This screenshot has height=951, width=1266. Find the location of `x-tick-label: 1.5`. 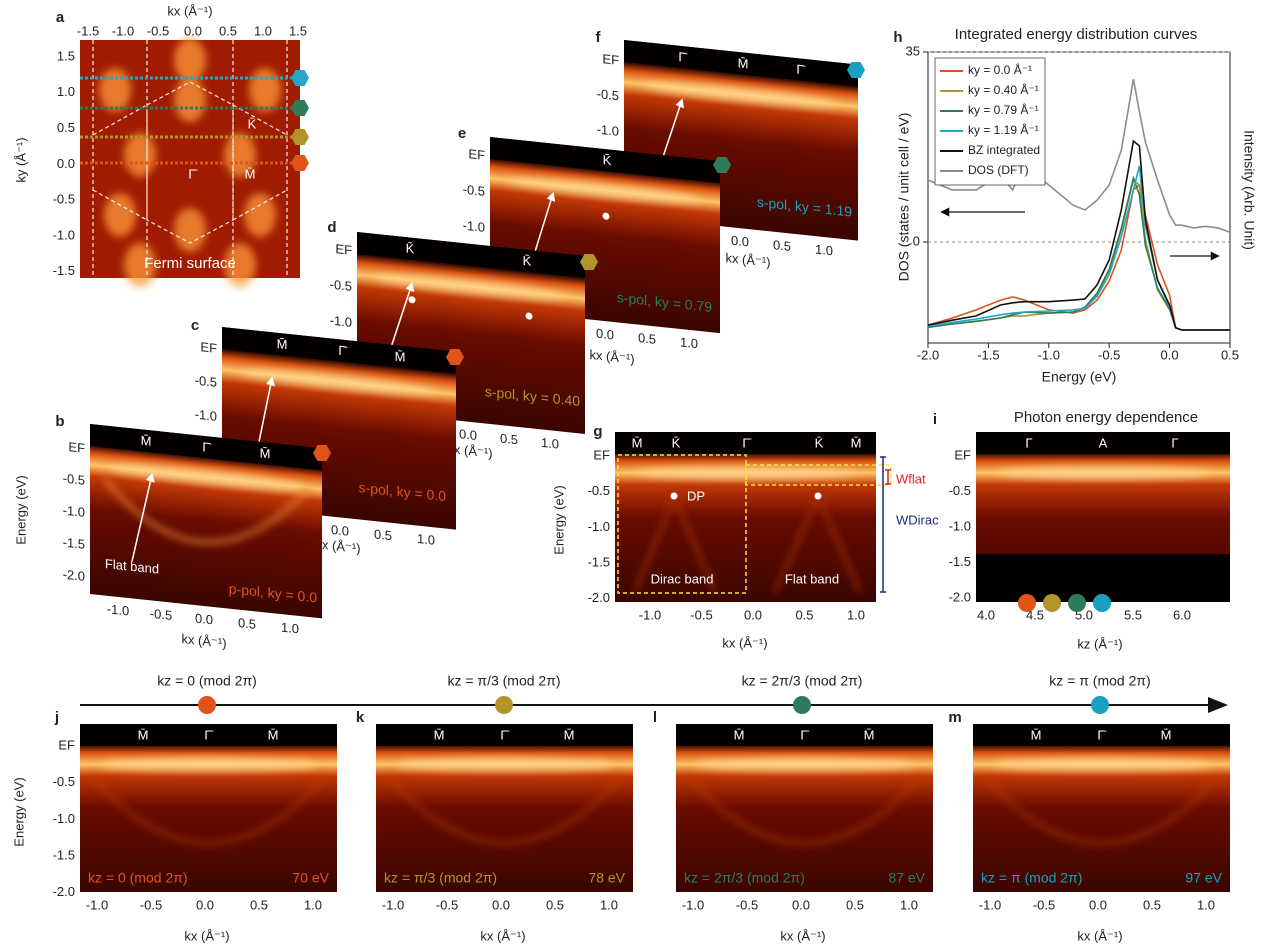

x-tick-label: 1.5 is located at coordinates (298, 30).